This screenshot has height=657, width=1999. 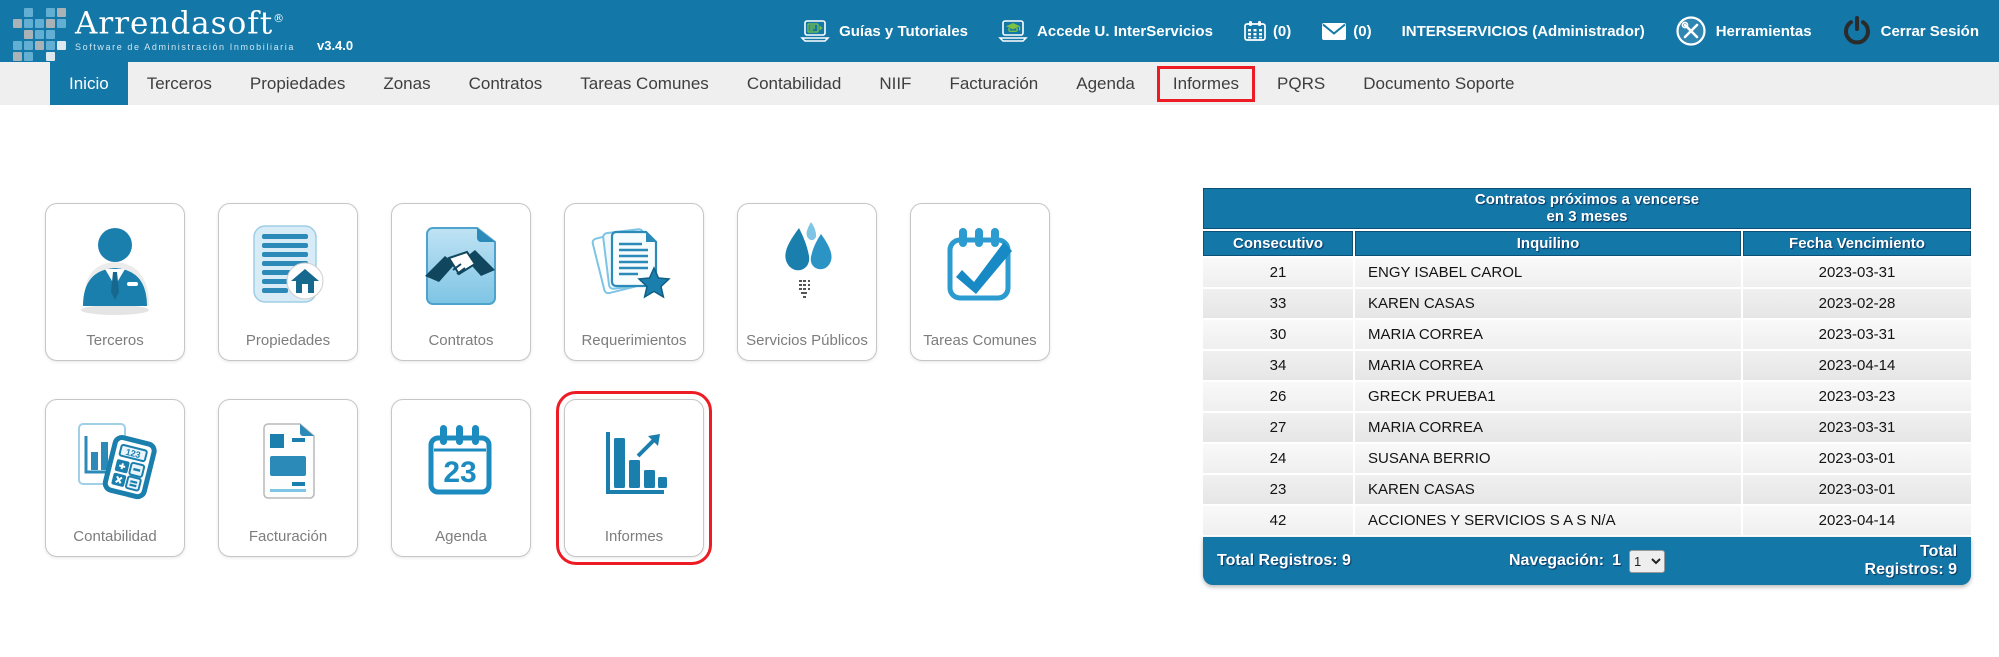 What do you see at coordinates (288, 268) in the screenshot?
I see `document-house-icon` at bounding box center [288, 268].